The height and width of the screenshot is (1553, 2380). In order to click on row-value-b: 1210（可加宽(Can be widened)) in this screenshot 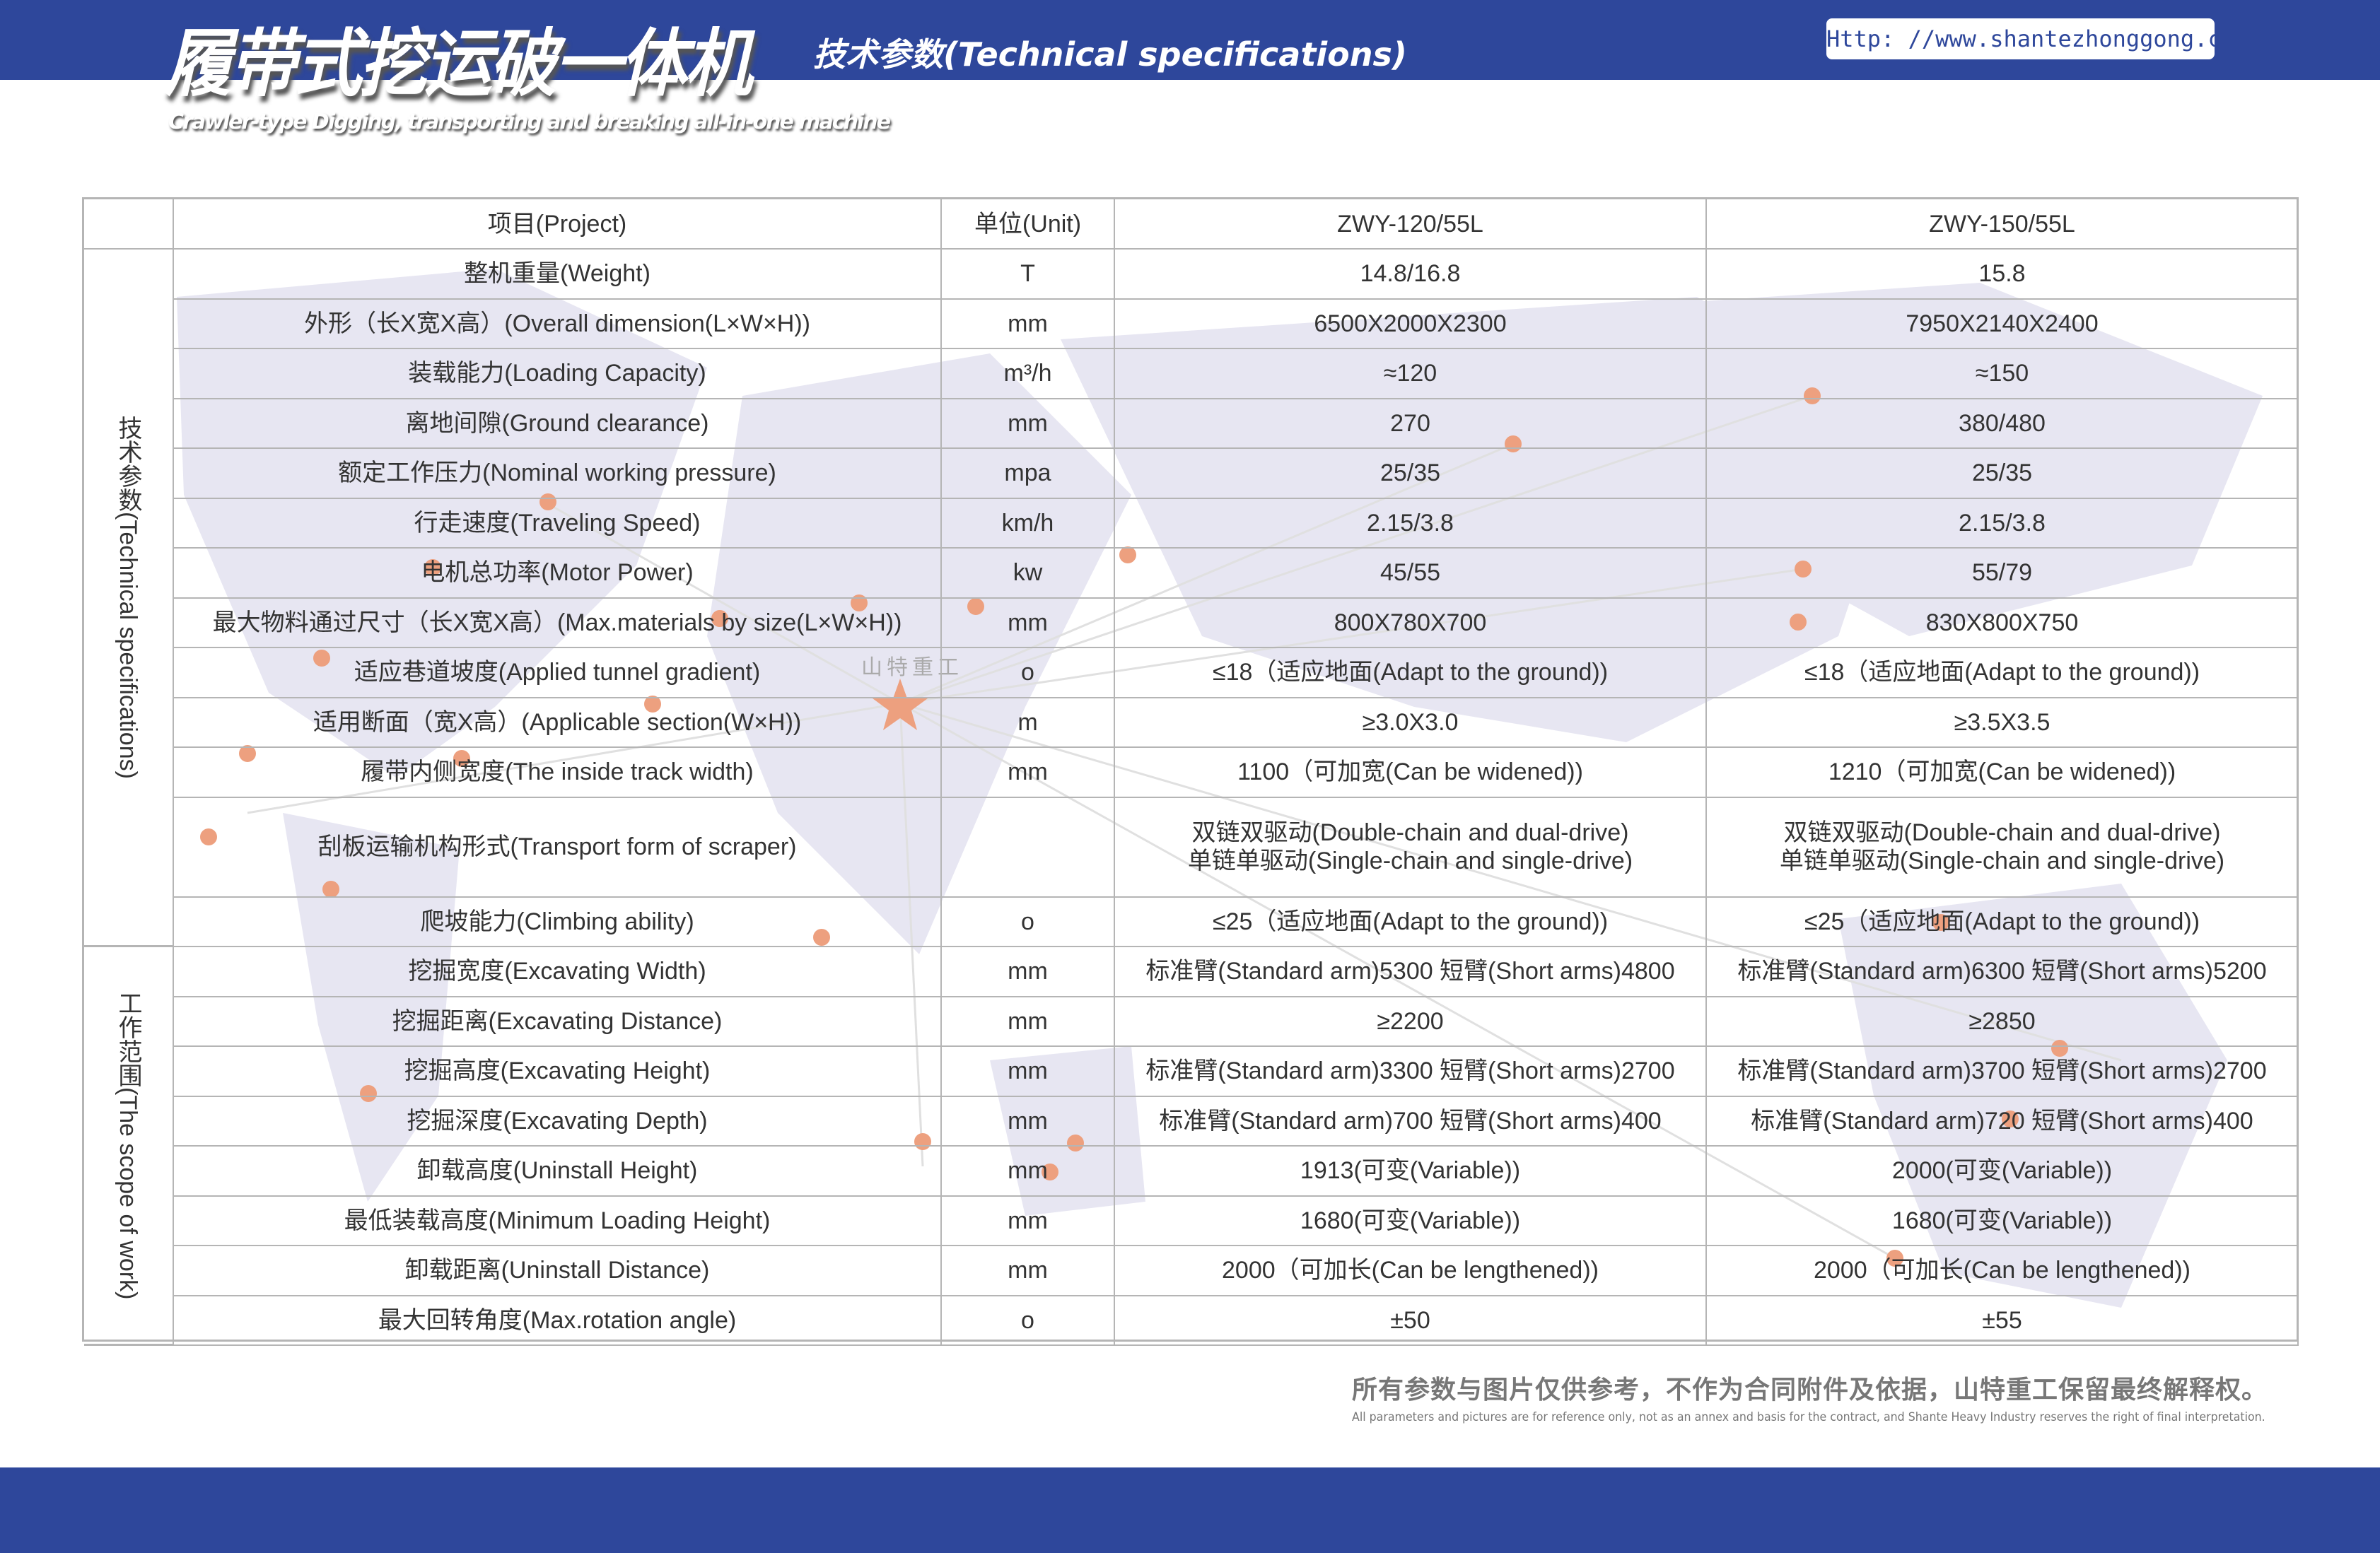, I will do `click(2003, 773)`.